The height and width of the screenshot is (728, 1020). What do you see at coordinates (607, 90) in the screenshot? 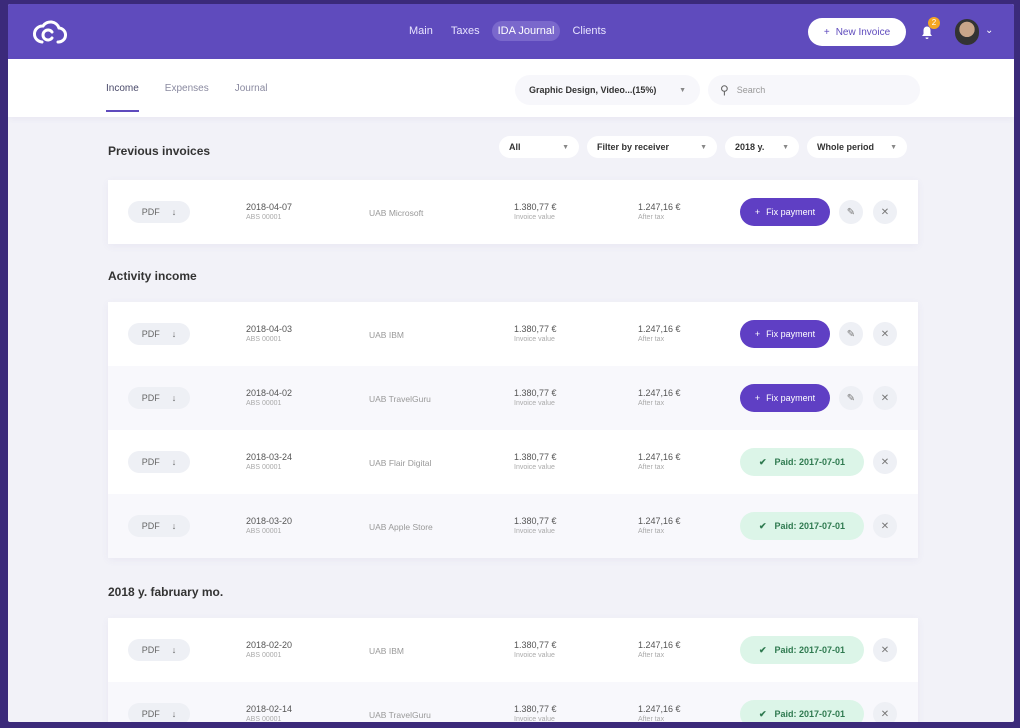
I see `category-select: Graphic Design, Video...(15%) ▼` at bounding box center [607, 90].